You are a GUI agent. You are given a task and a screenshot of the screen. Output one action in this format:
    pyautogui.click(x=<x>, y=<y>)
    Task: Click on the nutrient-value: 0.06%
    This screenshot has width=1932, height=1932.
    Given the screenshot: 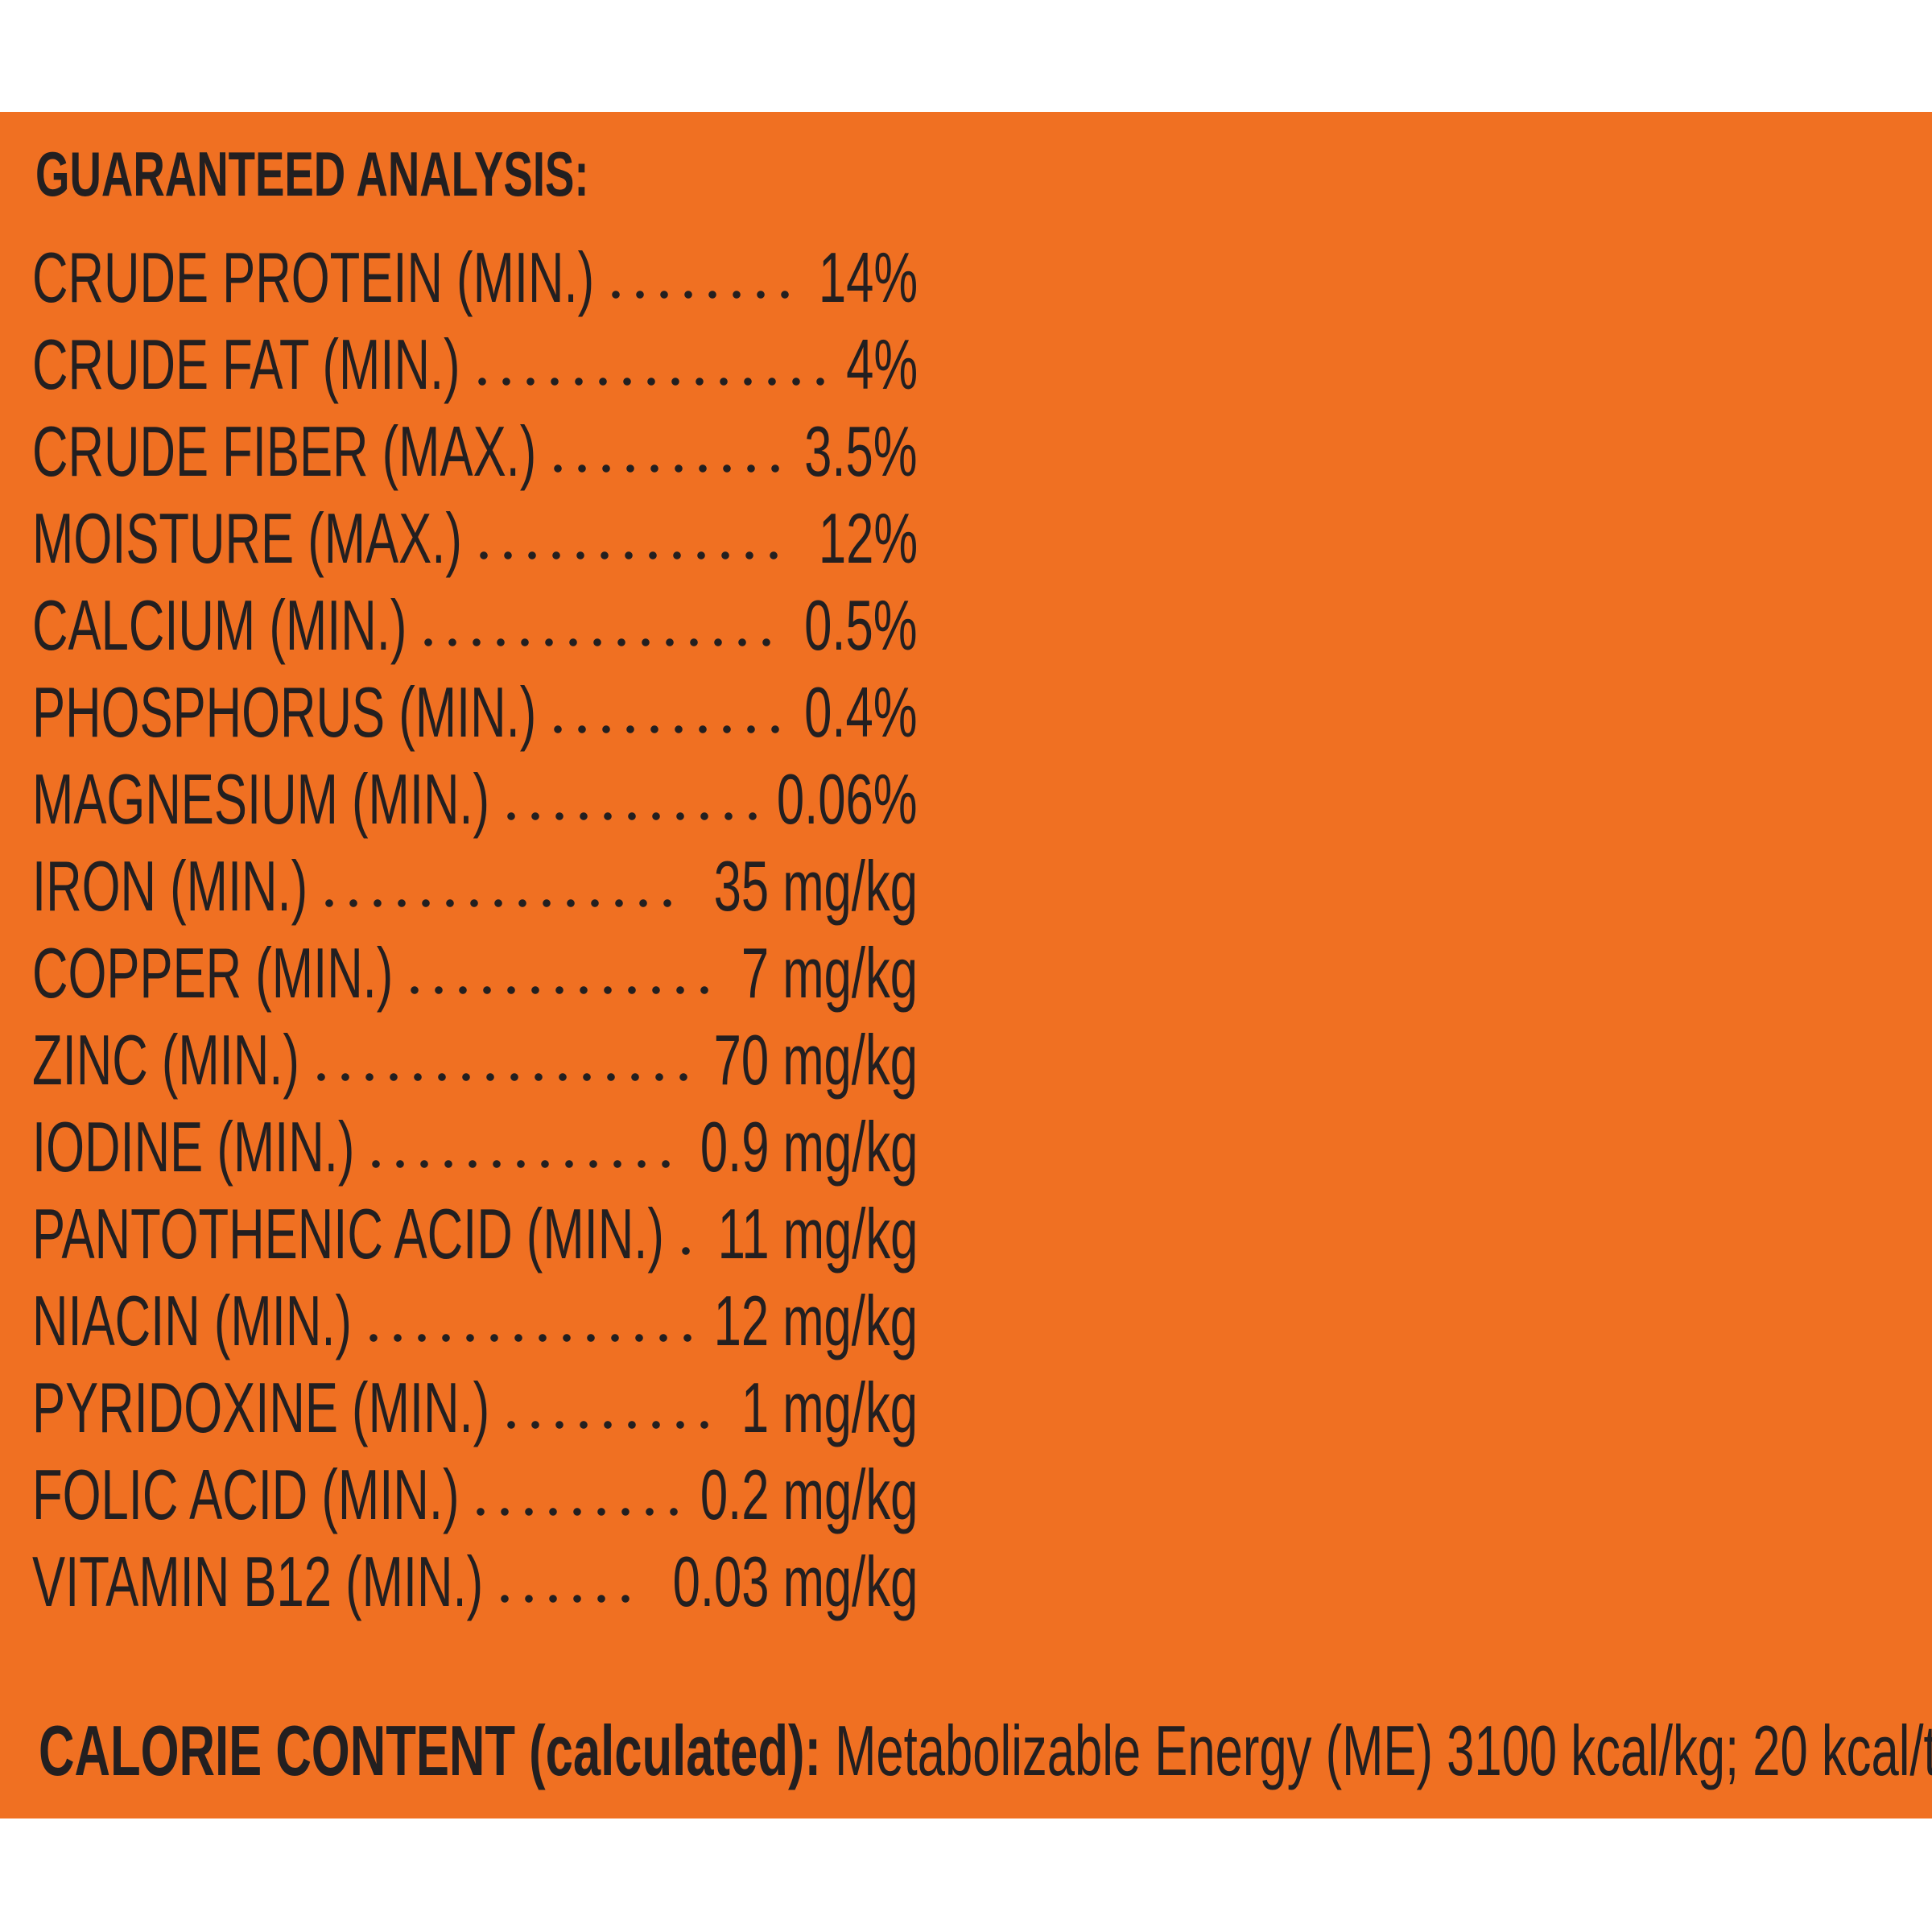 What is the action you would take?
    pyautogui.click(x=847, y=799)
    